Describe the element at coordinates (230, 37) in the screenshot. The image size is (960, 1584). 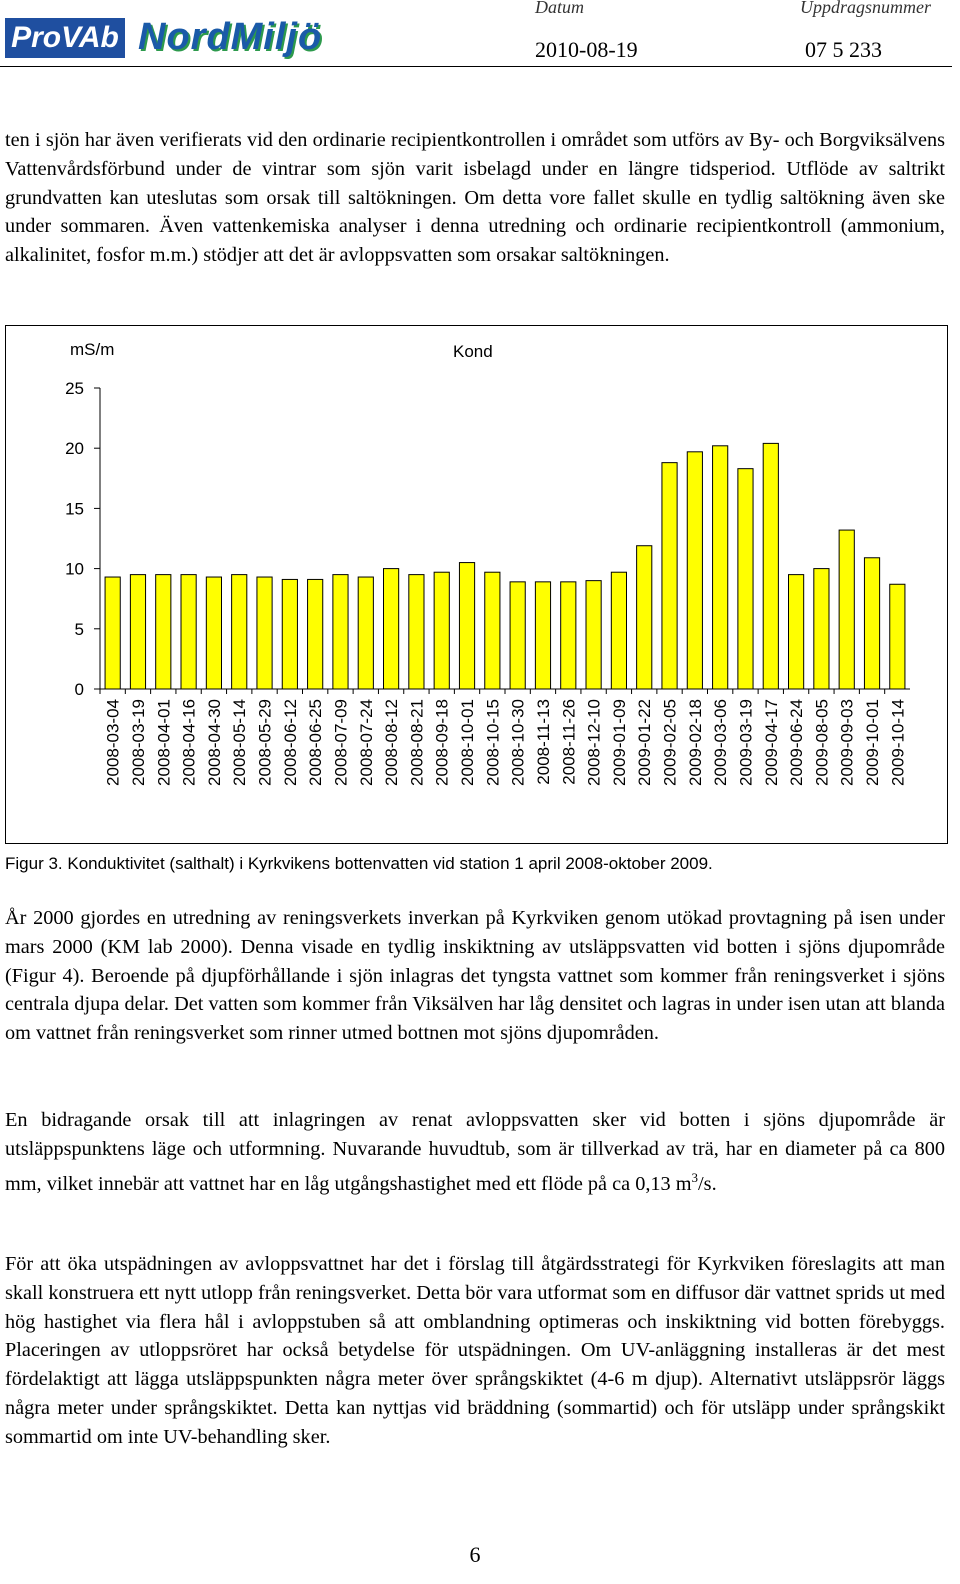
I see `logo-nordmiljo: NordMiljö` at that location.